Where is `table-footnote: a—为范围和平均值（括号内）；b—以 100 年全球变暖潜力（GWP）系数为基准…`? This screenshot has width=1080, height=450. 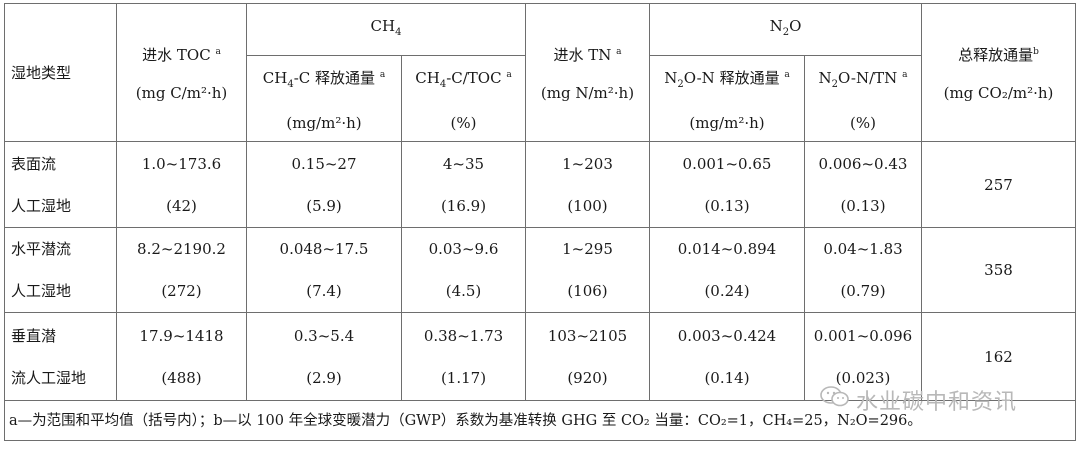
table-footnote: a—为范围和平均值（括号内）；b—以 100 年全球变暖潜力（GWP）系数为基准… is located at coordinates (540, 420).